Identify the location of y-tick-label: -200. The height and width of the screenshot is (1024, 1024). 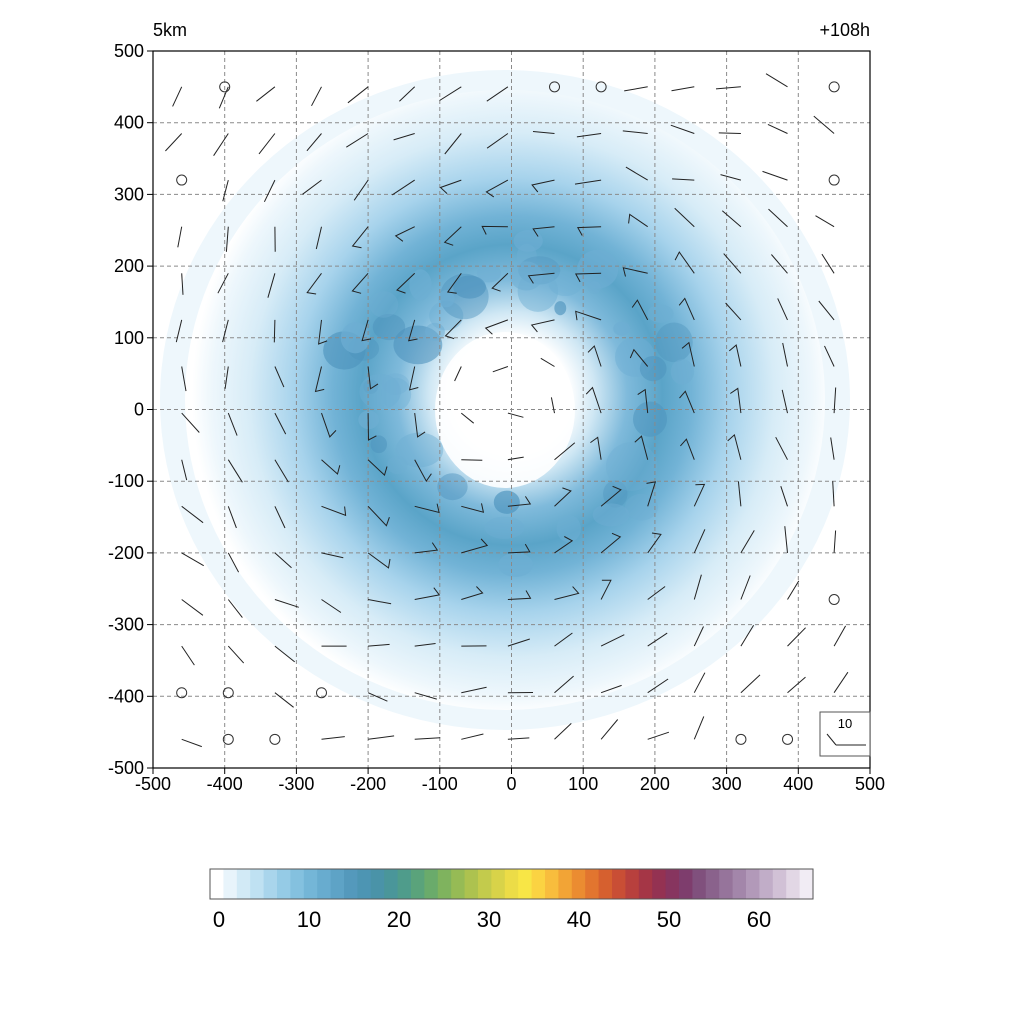
(126, 553).